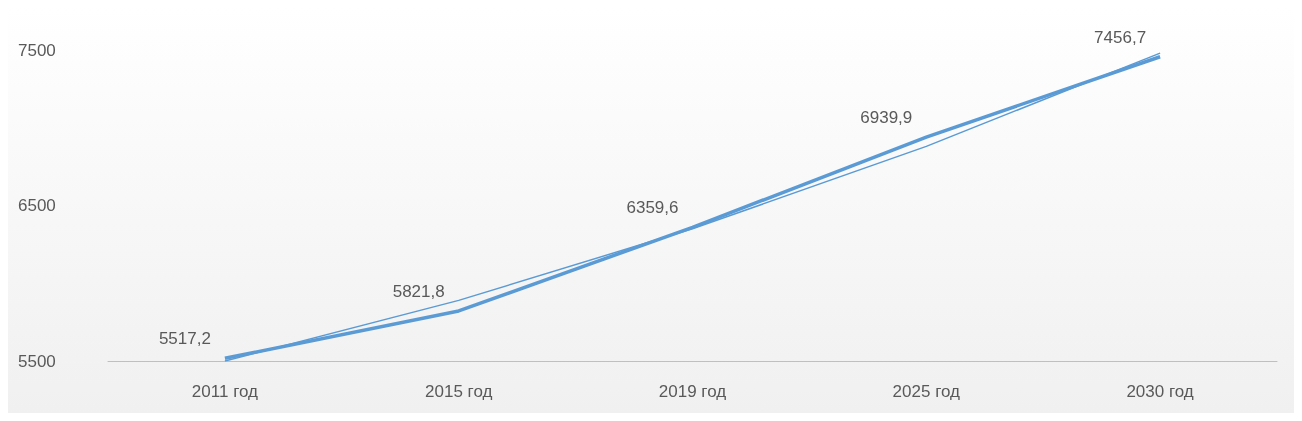 Image resolution: width=1302 pixels, height=421 pixels. I want to click on data-label: 6939,9, so click(886, 118).